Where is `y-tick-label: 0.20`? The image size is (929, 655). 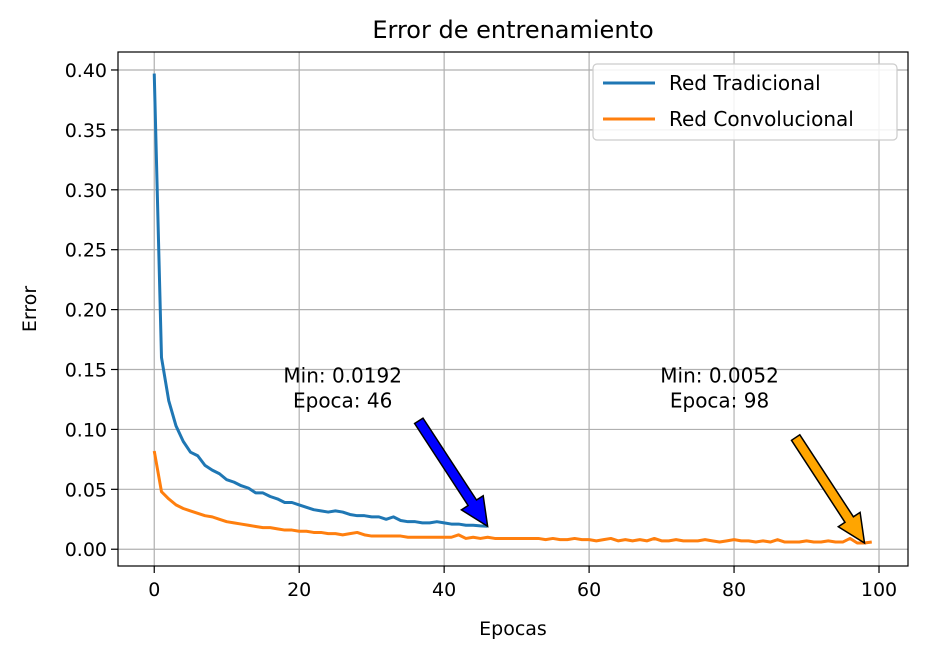
y-tick-label: 0.20 is located at coordinates (86, 311).